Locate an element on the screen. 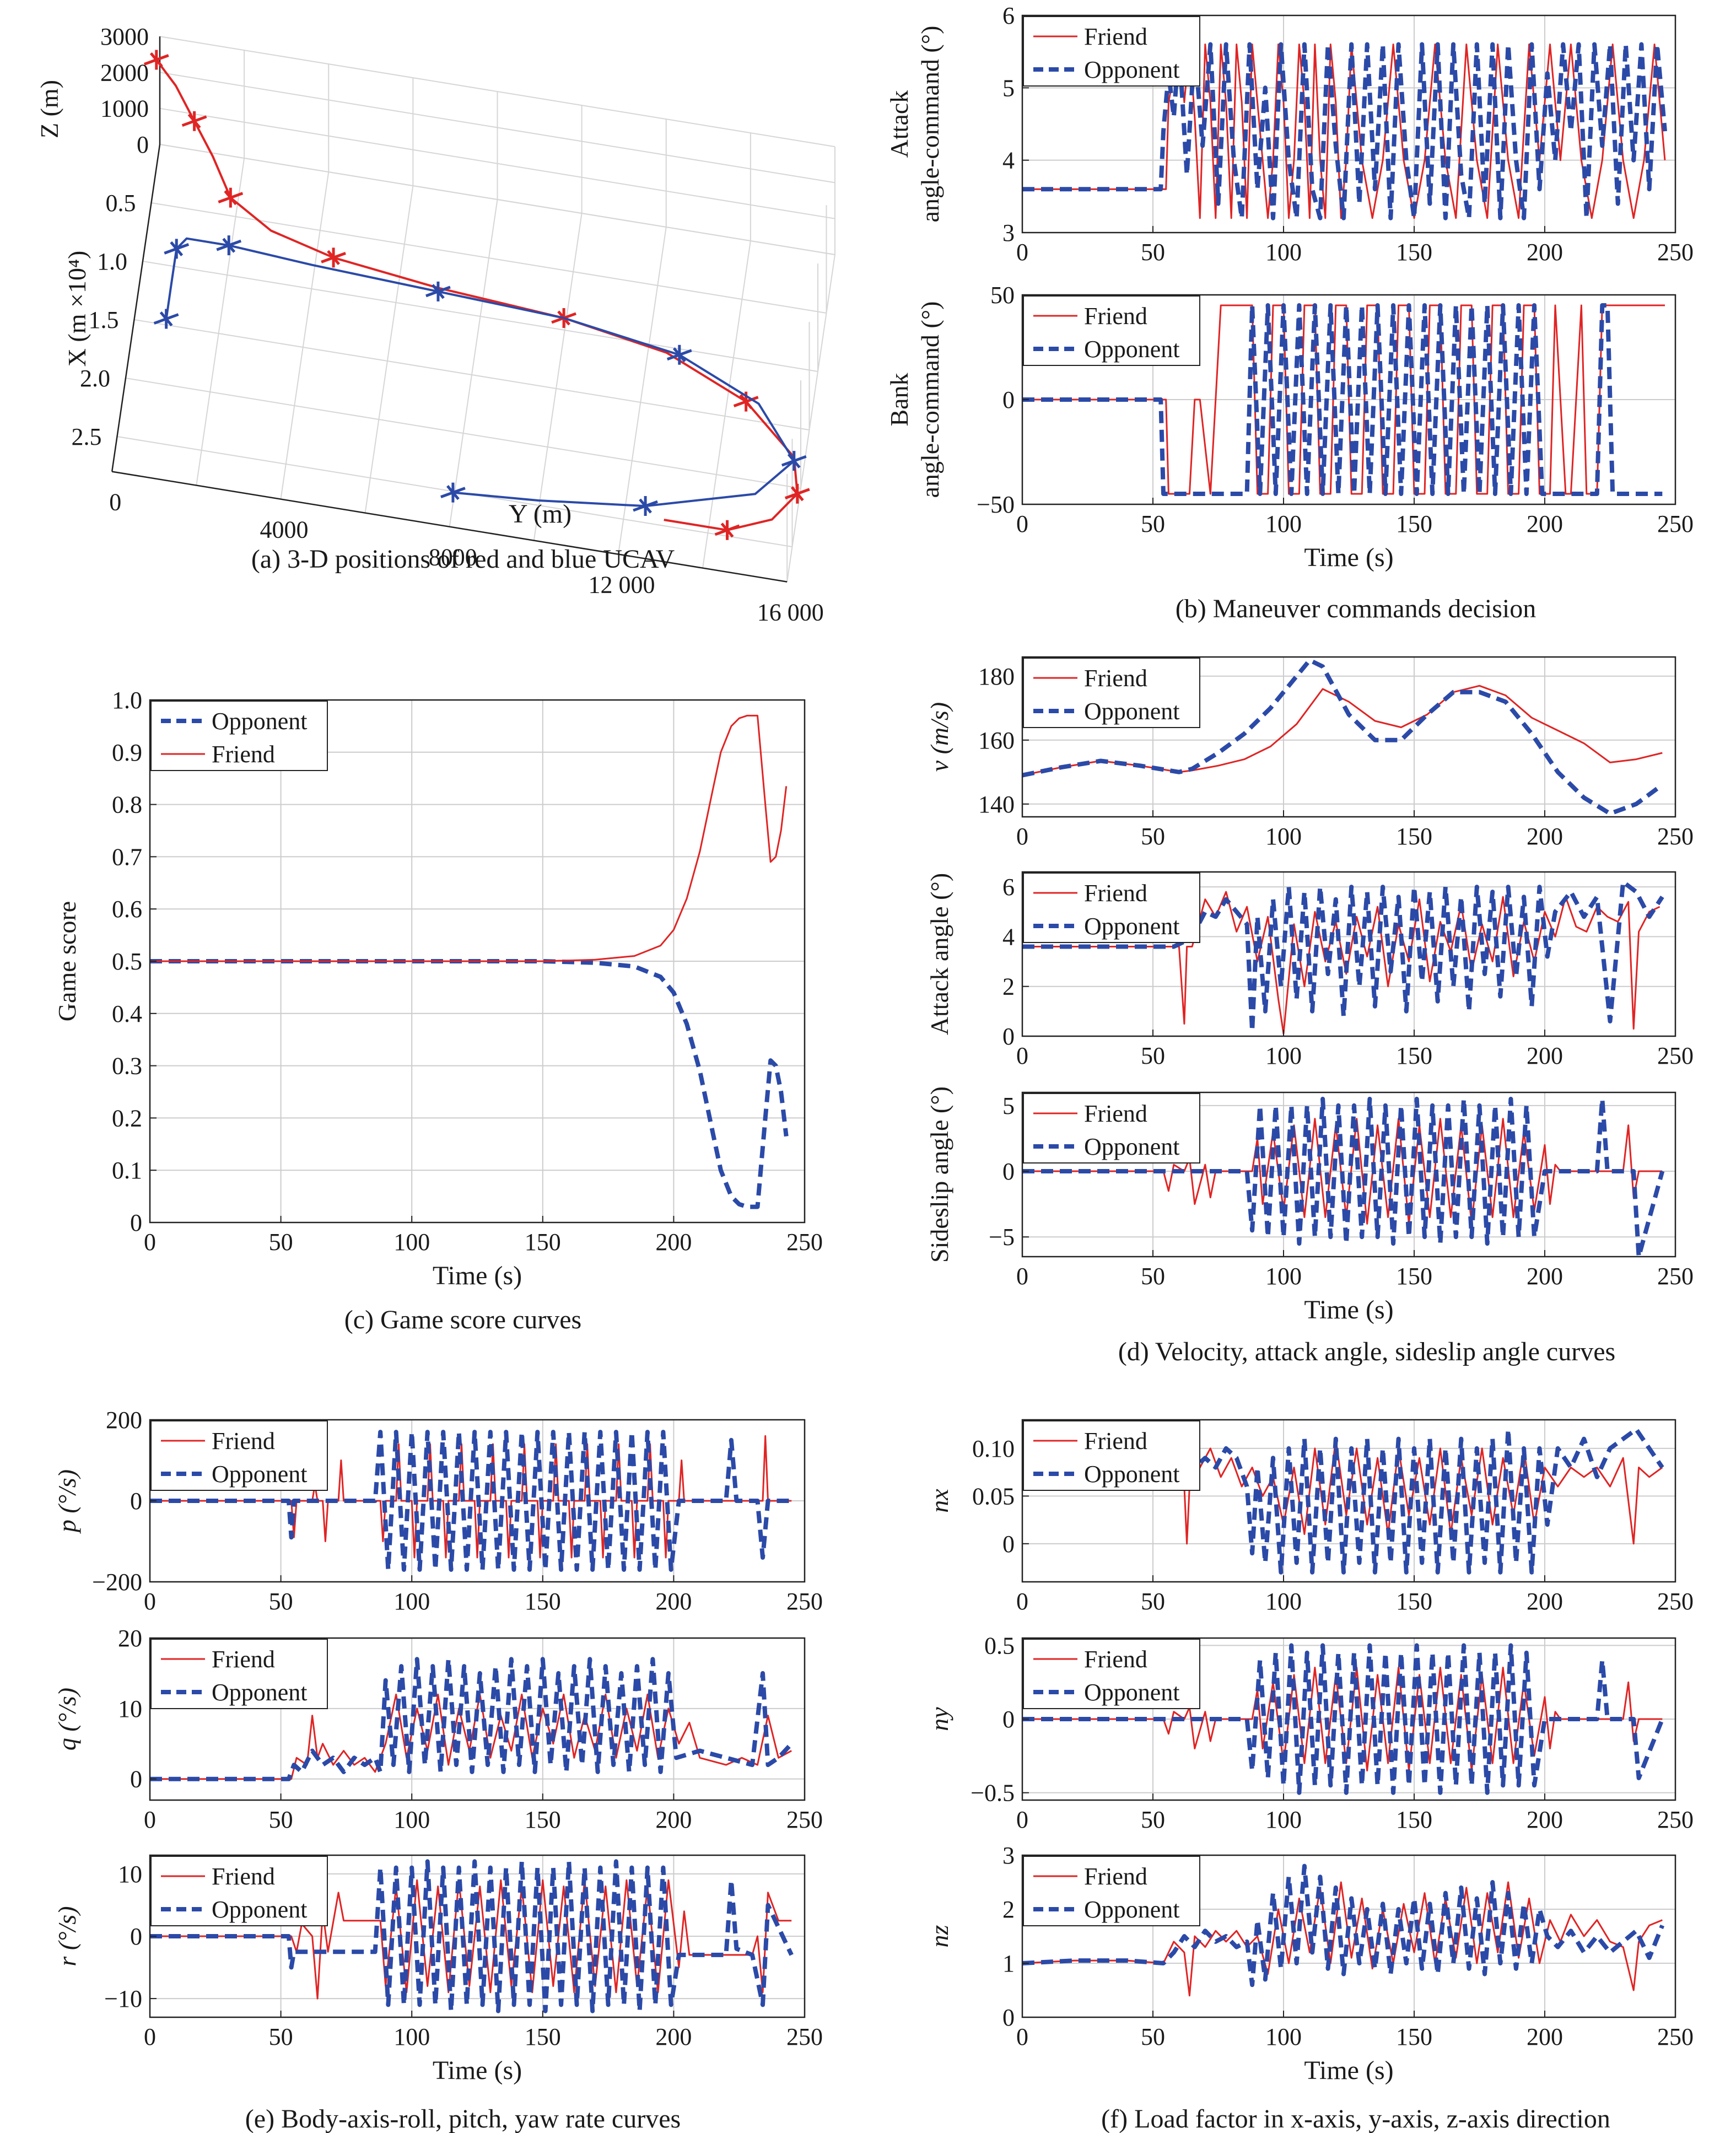  y-axis-label-text: p (°/s) is located at coordinates (67, 1501).